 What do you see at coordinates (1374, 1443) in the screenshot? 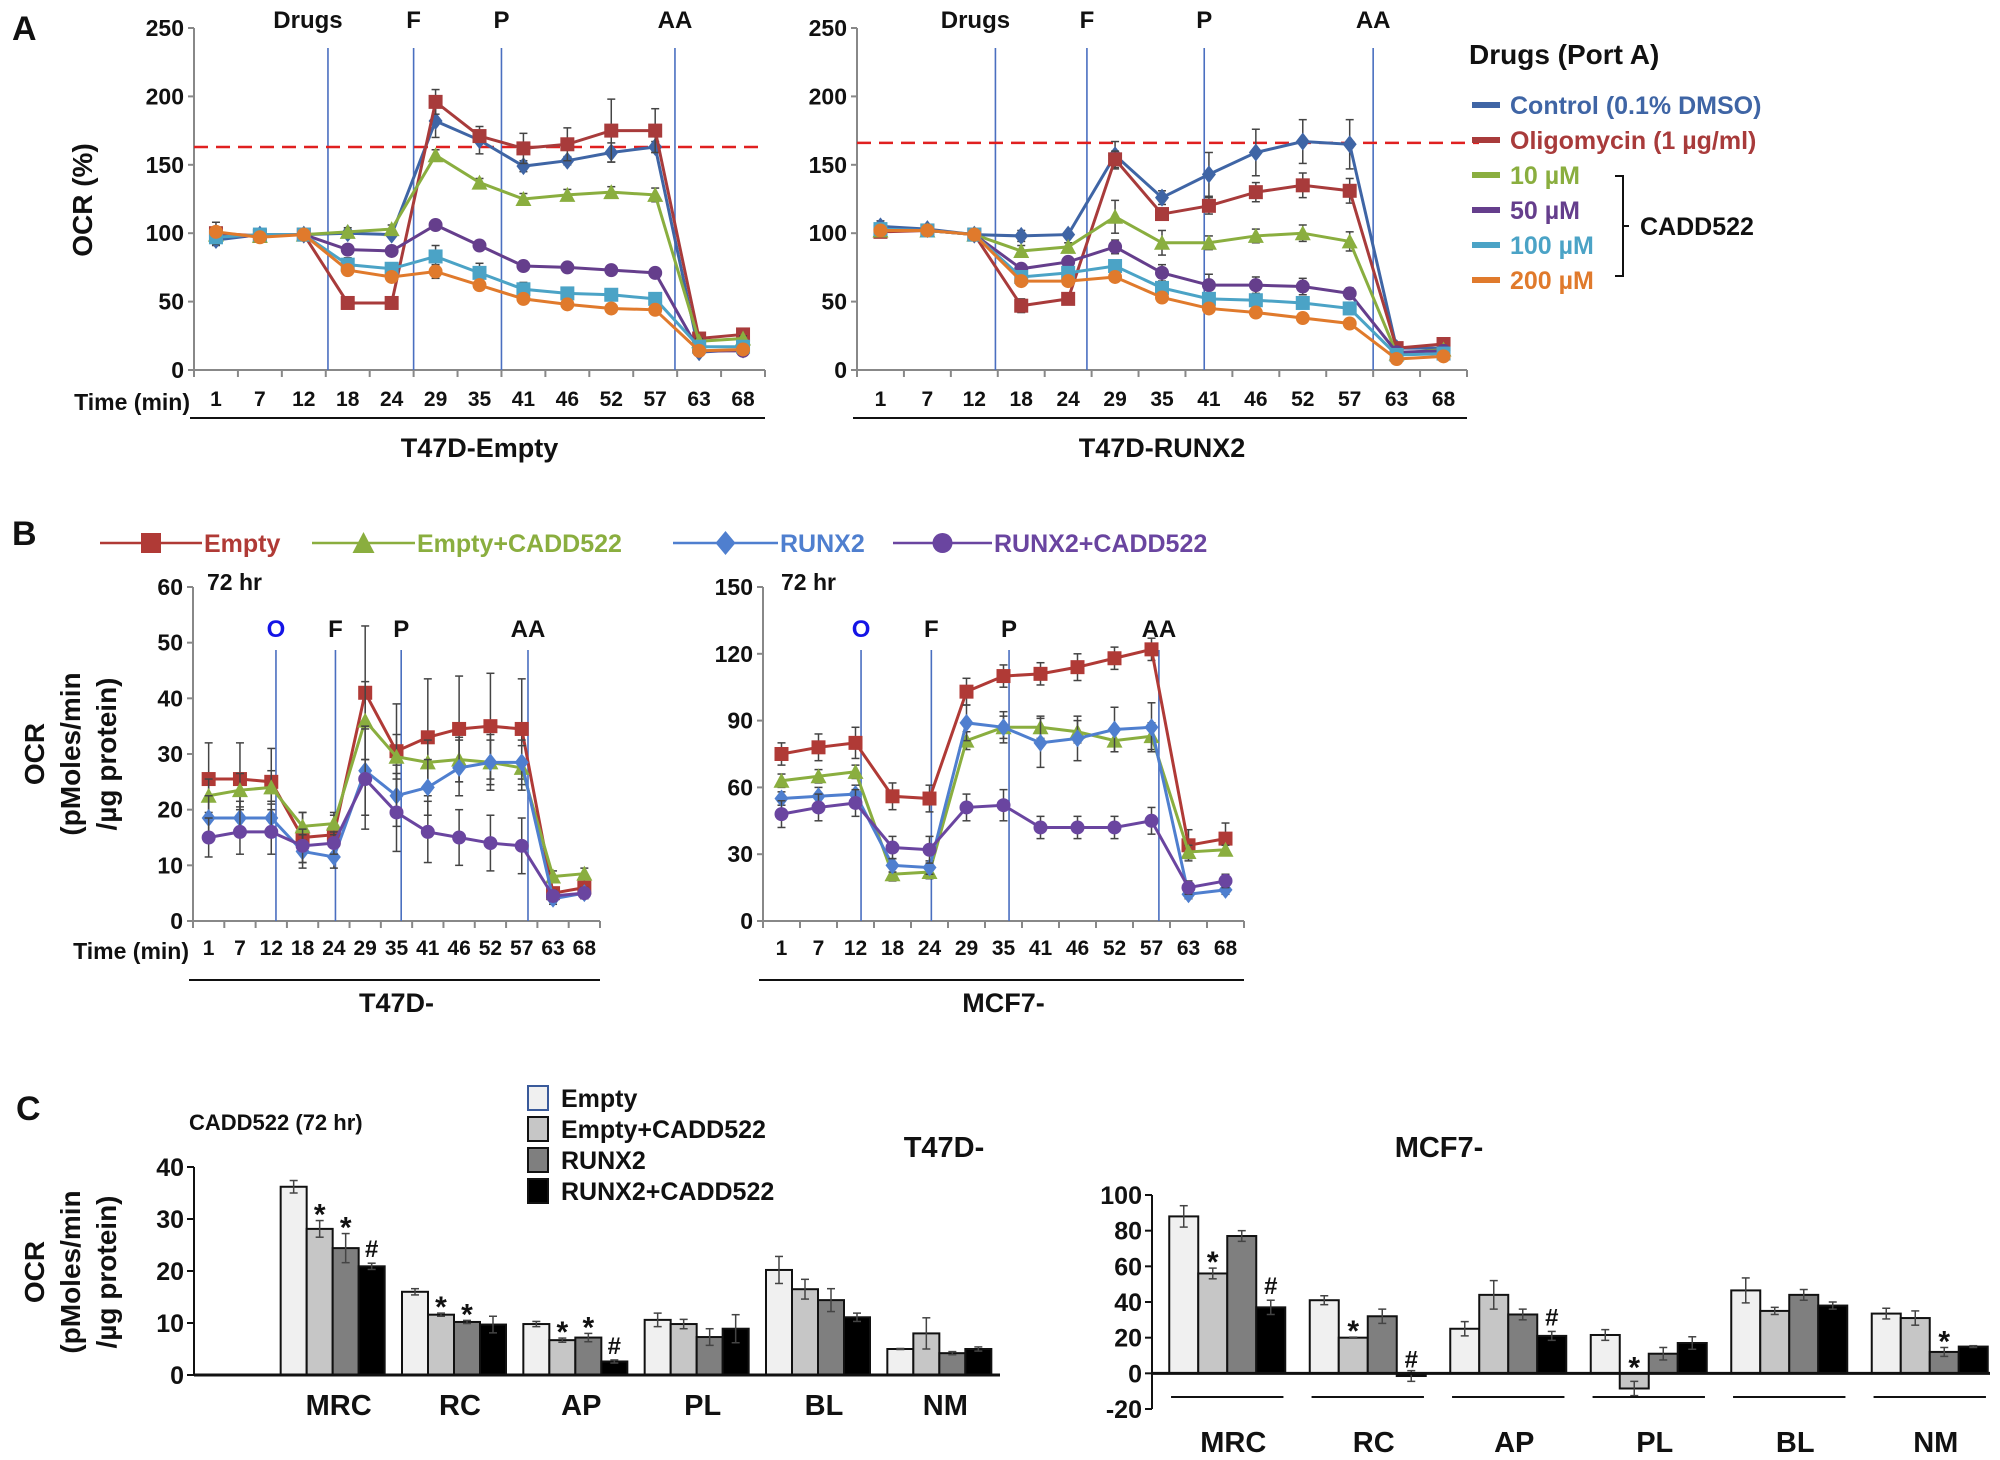
I see `category-label: RC` at bounding box center [1374, 1443].